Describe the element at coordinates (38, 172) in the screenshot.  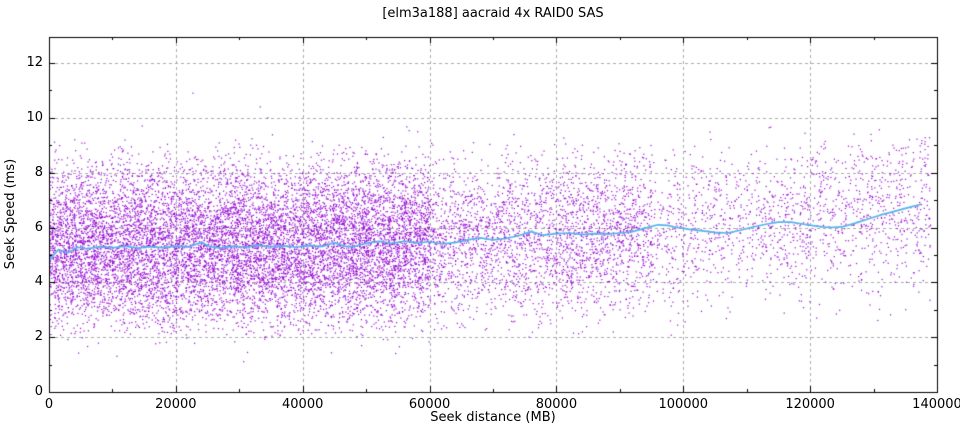
I see `y-tick-label: 8` at that location.